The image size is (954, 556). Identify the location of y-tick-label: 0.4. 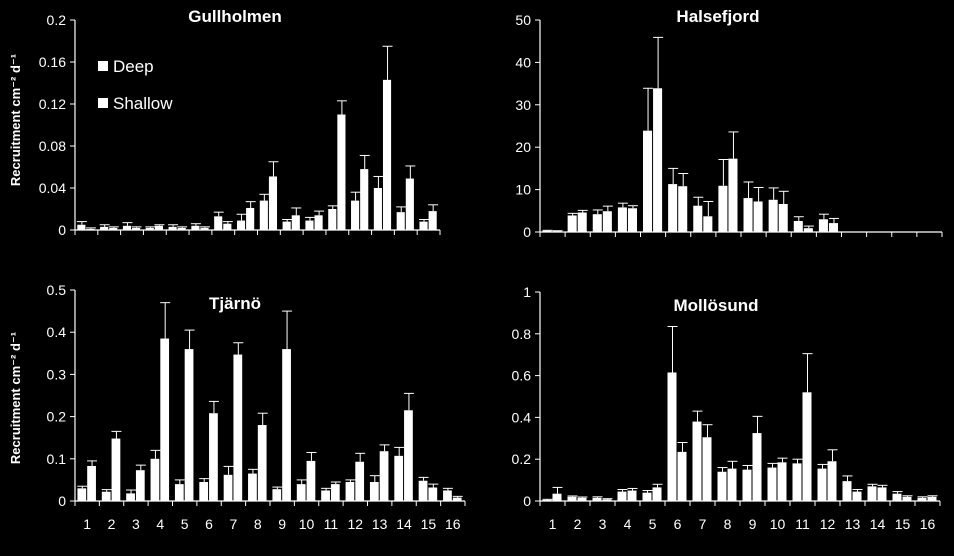
(522, 417).